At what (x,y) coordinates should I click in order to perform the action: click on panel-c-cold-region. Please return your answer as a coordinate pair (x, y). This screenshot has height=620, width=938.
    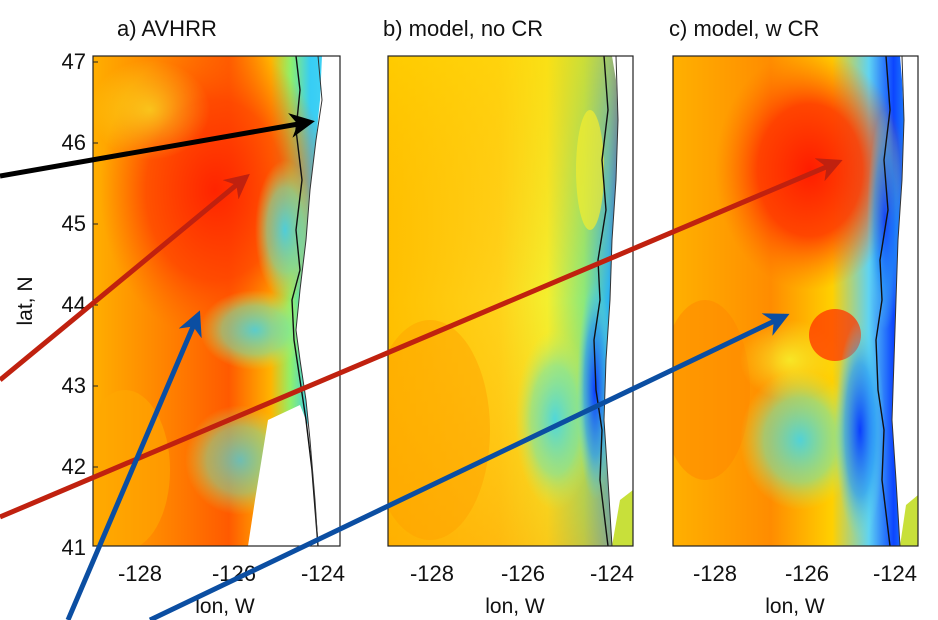
    Looking at the image, I should click on (800, 440).